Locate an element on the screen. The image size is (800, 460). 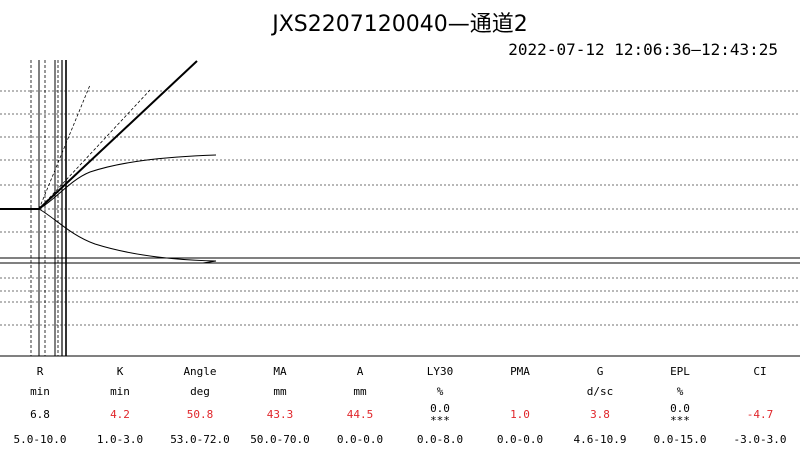
param-range: 53.0-72.0 is located at coordinates (200, 439).